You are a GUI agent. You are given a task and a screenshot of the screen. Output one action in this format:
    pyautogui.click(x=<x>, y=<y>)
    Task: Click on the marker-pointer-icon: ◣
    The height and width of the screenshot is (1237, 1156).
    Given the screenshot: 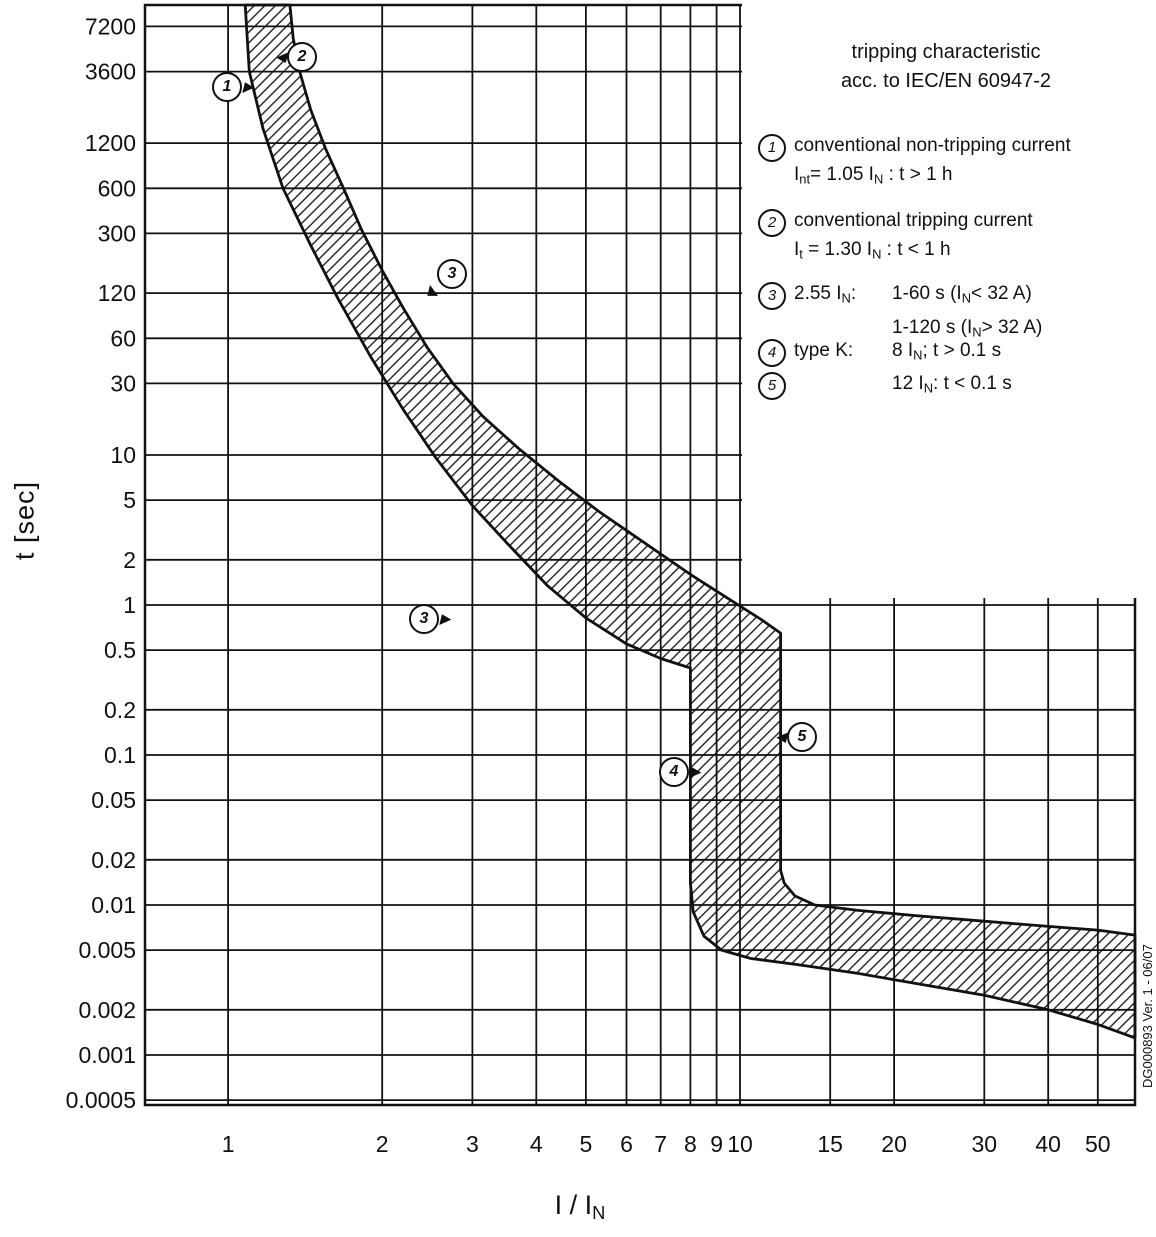 What is the action you would take?
    pyautogui.click(x=433, y=289)
    